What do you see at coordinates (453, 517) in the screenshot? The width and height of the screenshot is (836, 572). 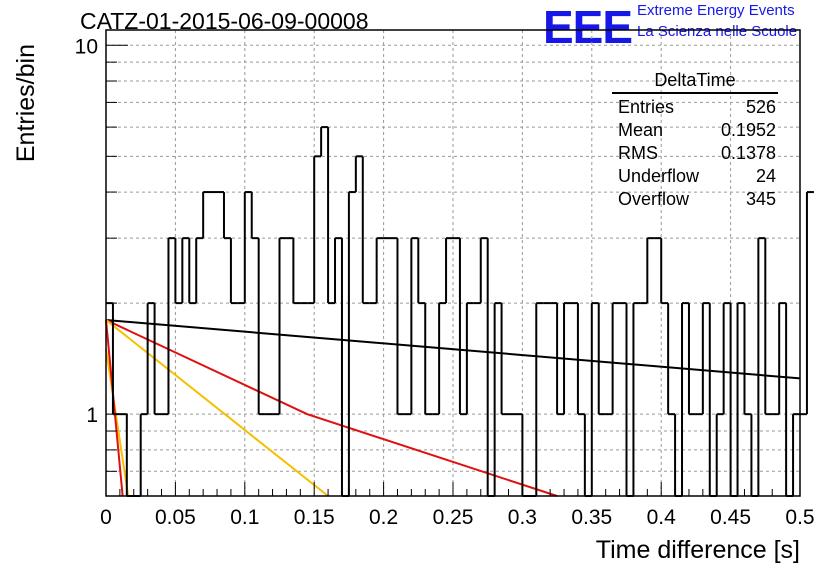 I see `x-tick-label: 0.25` at bounding box center [453, 517].